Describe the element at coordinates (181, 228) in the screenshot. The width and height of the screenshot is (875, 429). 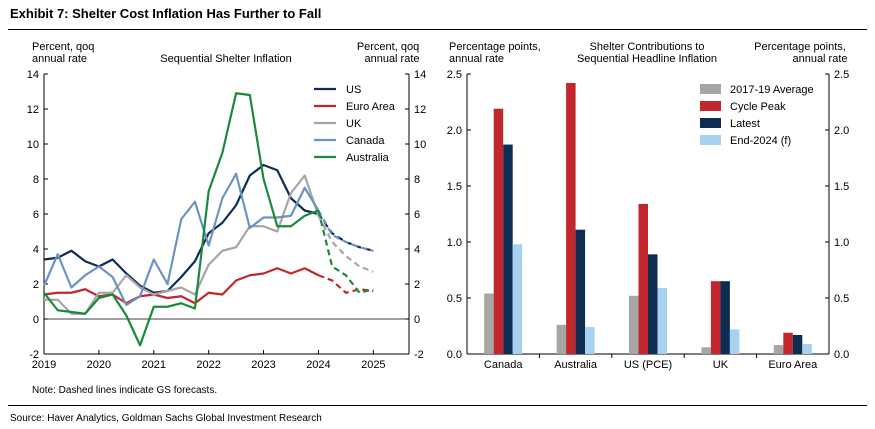
I see `series-line-us` at that location.